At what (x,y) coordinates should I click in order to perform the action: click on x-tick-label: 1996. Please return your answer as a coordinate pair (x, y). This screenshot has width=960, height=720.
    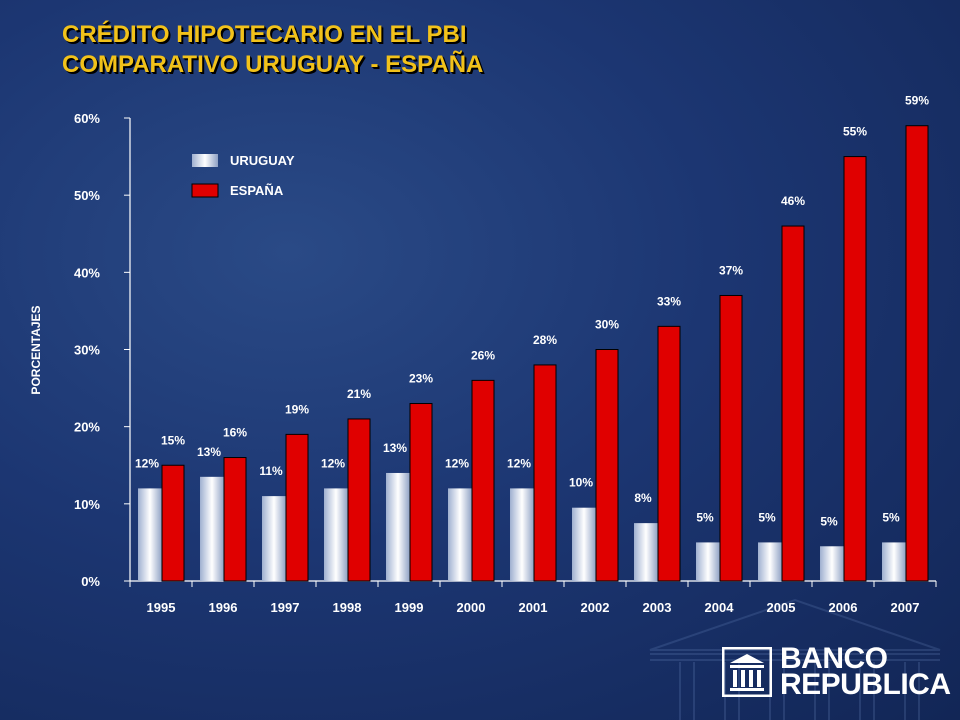
    Looking at the image, I should click on (223, 607).